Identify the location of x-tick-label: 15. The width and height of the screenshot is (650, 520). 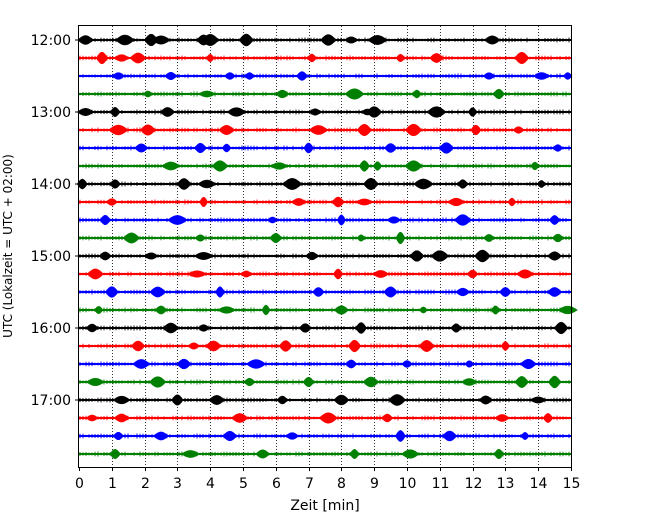
(572, 484).